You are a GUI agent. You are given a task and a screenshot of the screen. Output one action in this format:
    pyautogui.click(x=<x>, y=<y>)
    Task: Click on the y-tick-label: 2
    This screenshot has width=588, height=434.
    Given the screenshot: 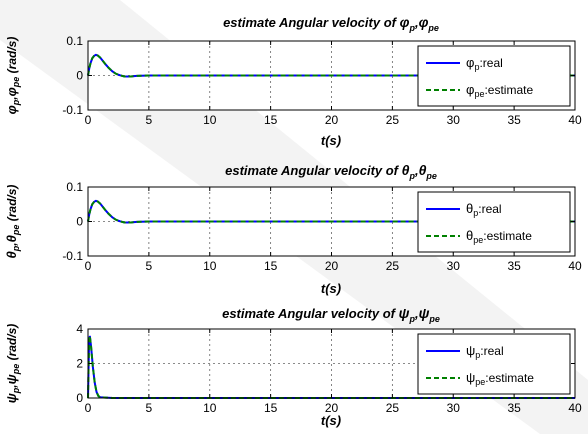 What is the action you would take?
    pyautogui.click(x=79, y=364)
    